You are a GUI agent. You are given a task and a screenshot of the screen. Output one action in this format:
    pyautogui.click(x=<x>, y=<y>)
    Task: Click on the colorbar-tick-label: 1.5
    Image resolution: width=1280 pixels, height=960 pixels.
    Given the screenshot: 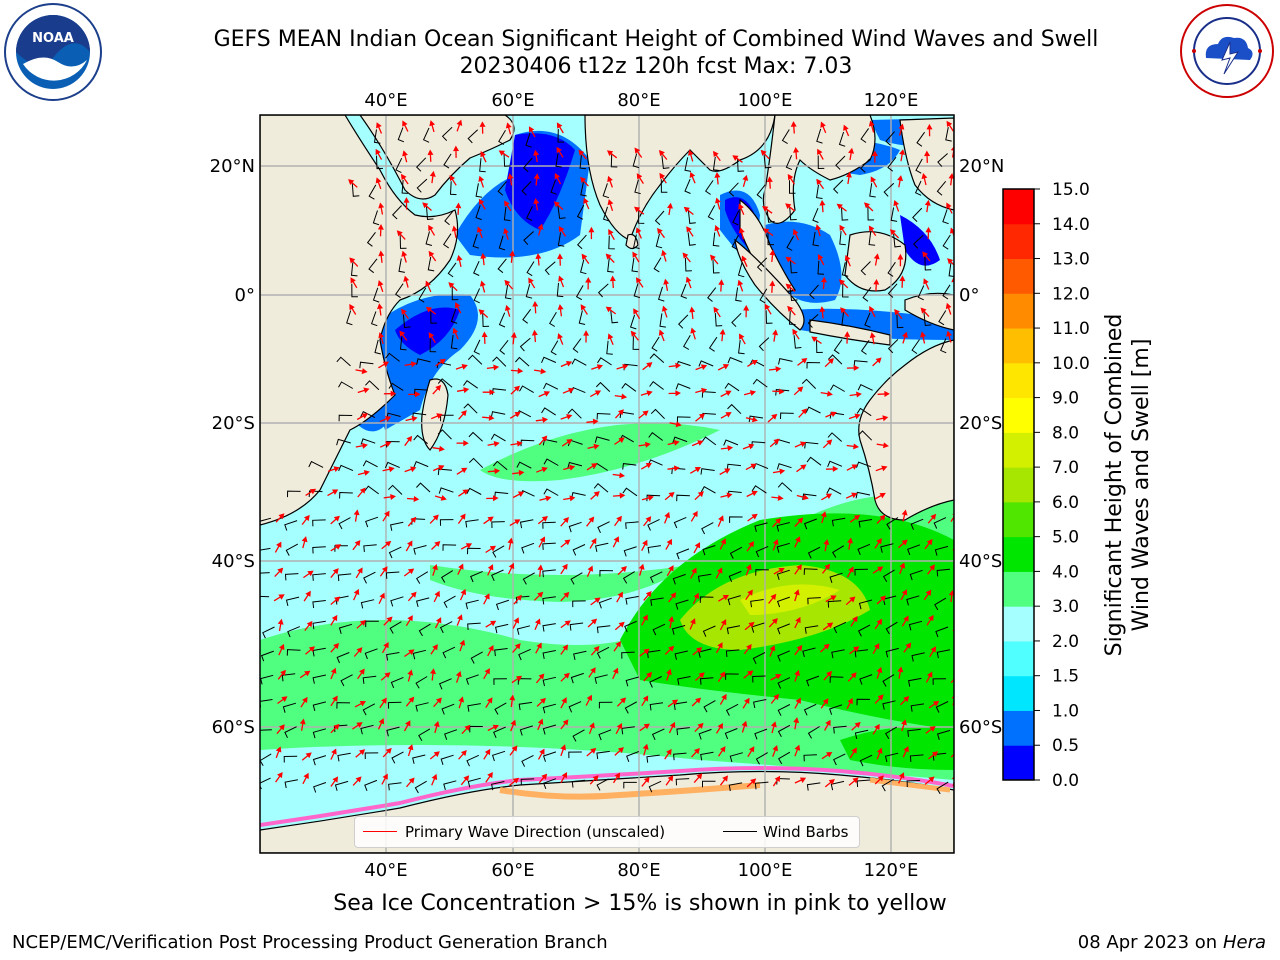 What is the action you would take?
    pyautogui.click(x=1065, y=677)
    